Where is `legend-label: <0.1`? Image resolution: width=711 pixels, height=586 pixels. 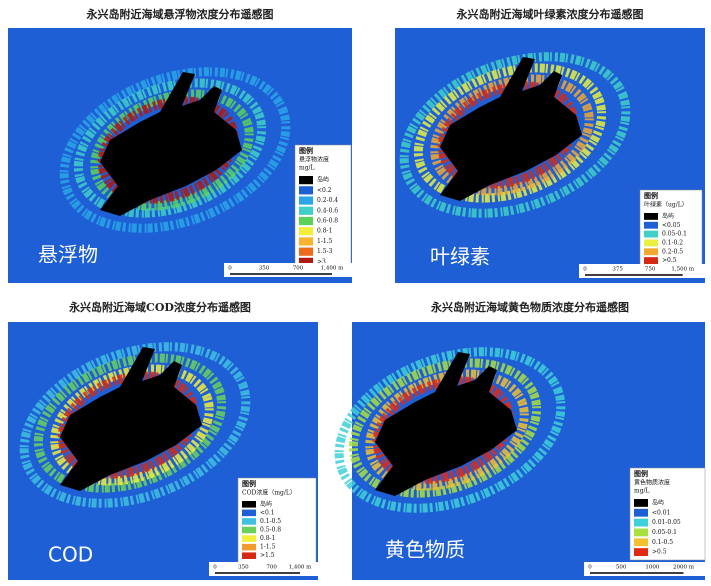
legend-label: <0.1 is located at coordinates (267, 512).